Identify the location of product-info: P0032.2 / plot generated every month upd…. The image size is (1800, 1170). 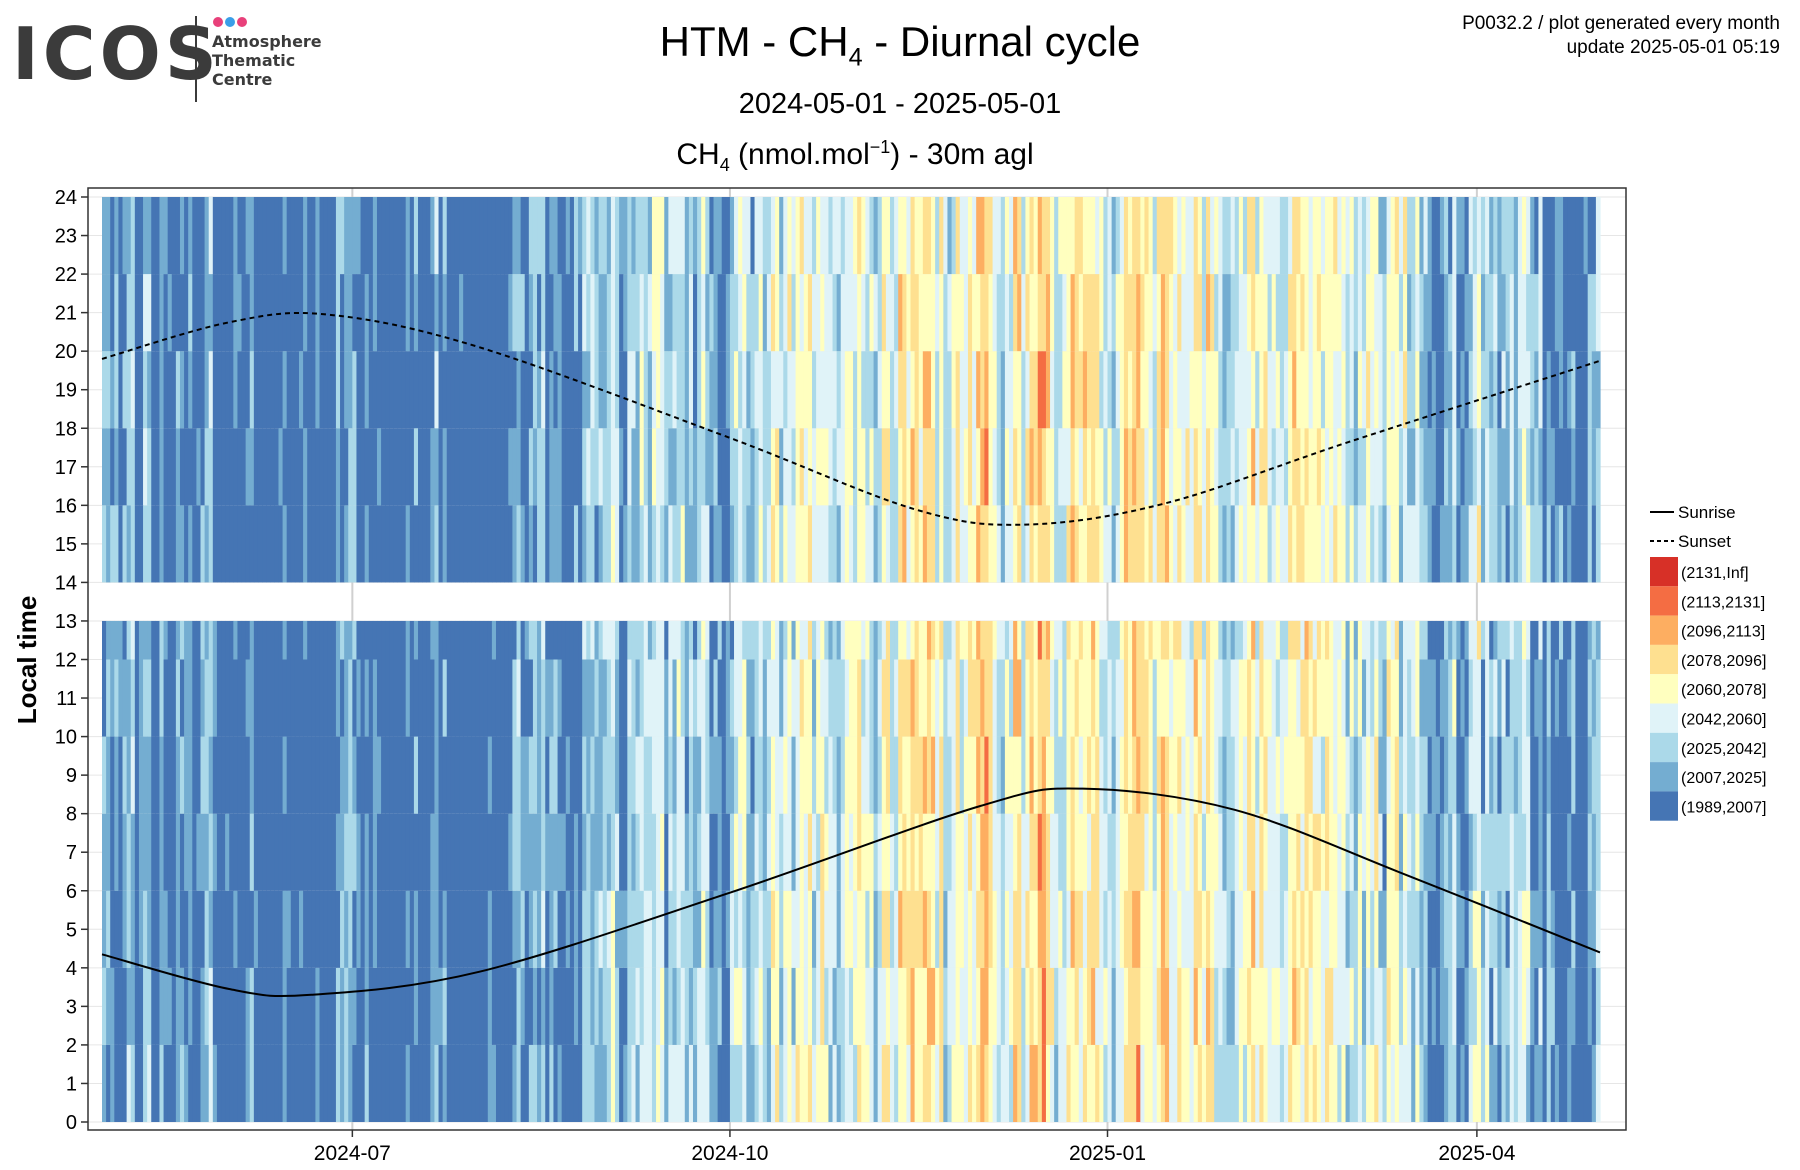
(1621, 36).